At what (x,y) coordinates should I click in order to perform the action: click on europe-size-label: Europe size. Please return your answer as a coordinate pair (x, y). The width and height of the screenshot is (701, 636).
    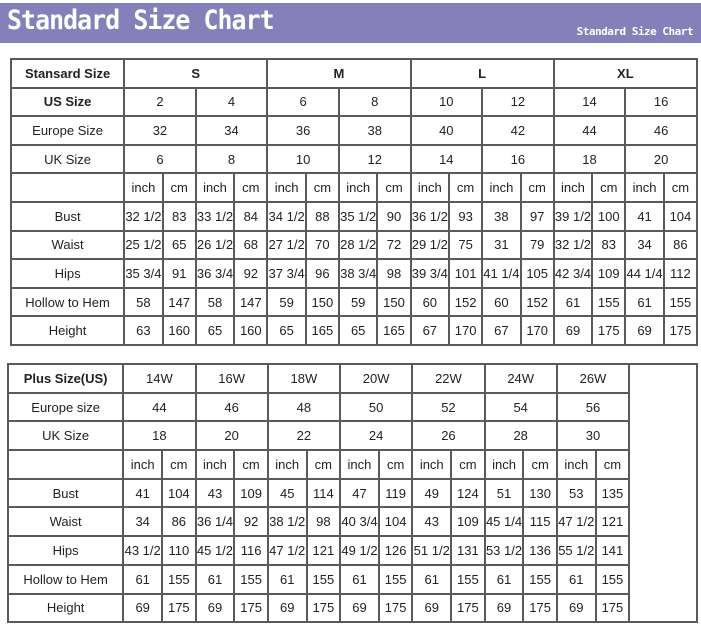
    Looking at the image, I should click on (65, 407).